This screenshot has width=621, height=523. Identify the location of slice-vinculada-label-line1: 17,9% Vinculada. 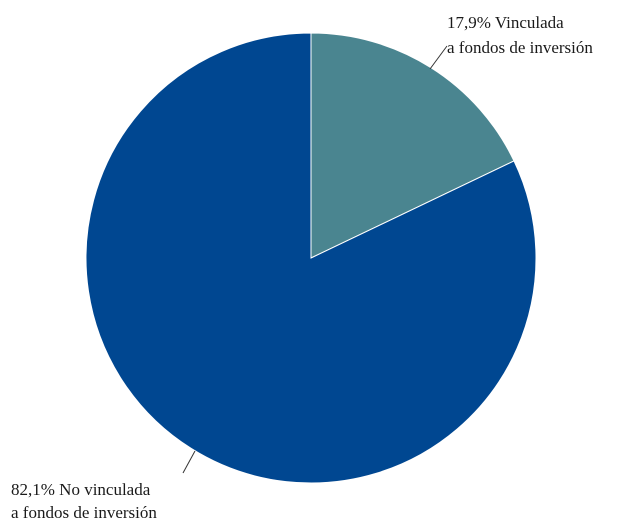
(505, 22).